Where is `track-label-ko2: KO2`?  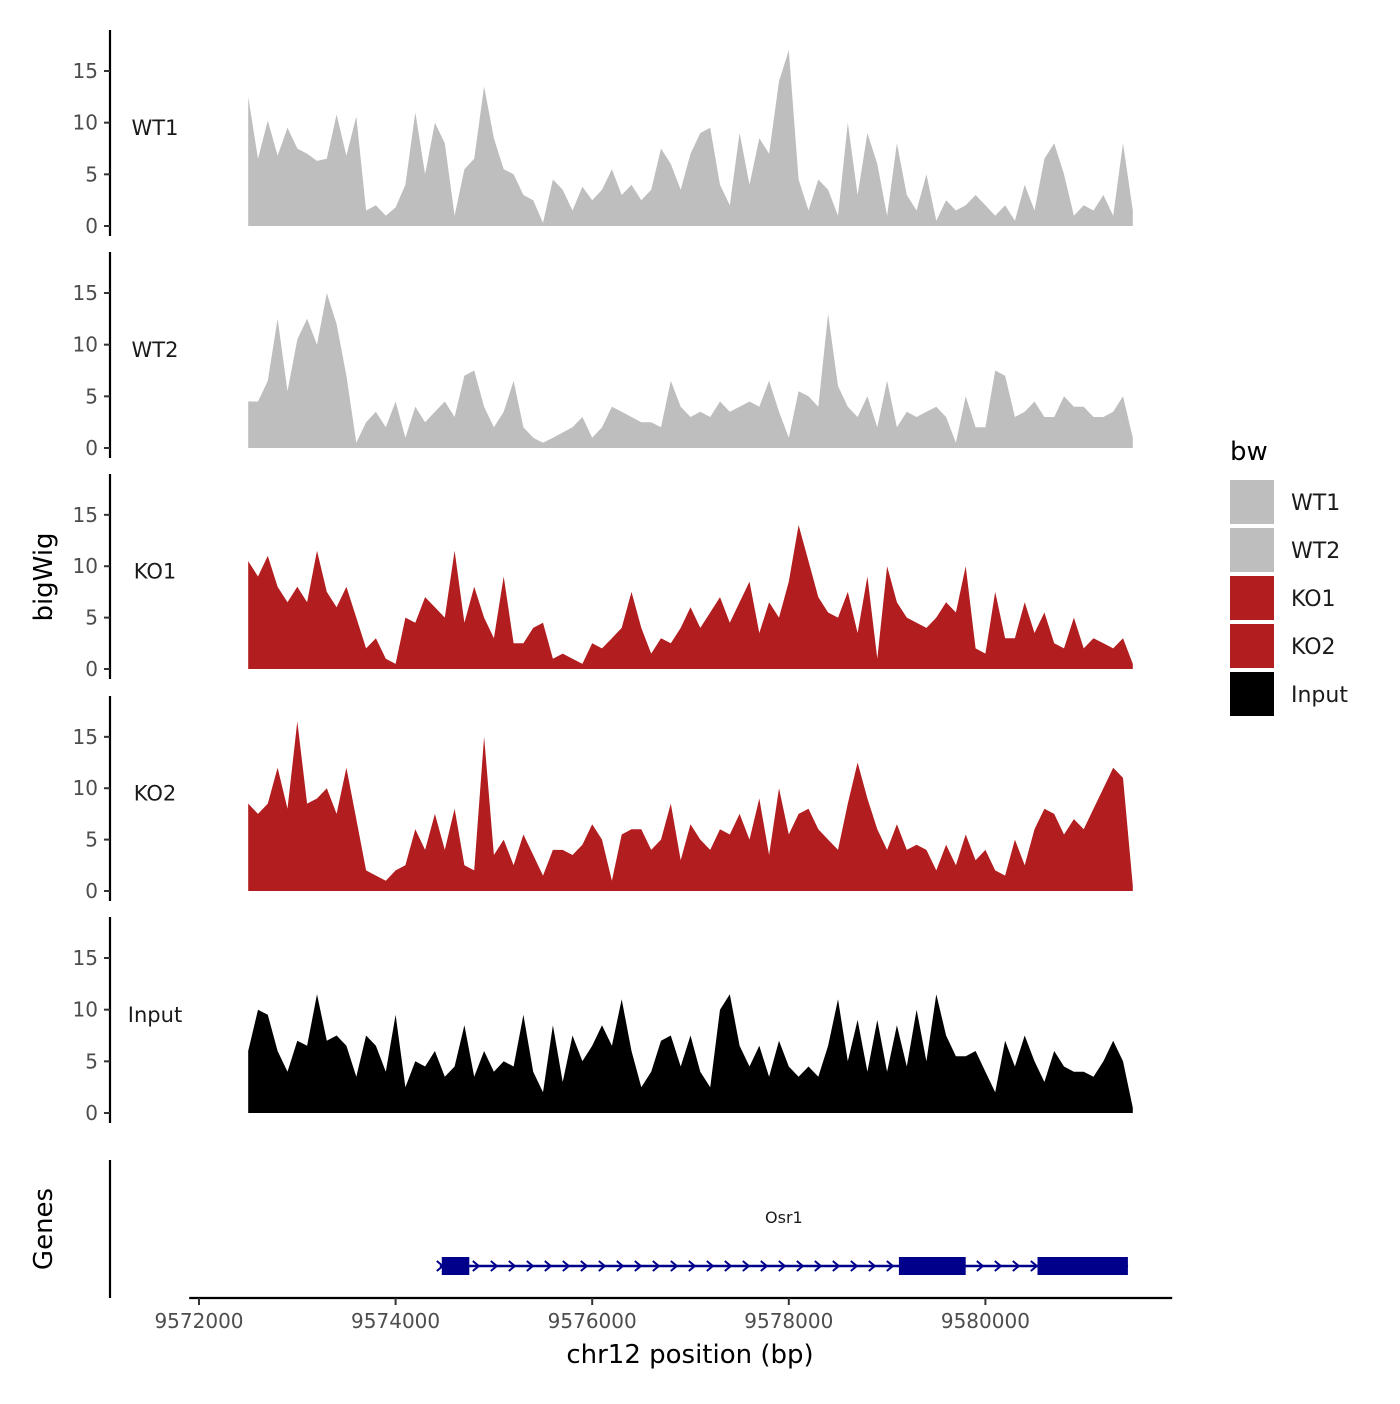
track-label-ko2: KO2 is located at coordinates (155, 794).